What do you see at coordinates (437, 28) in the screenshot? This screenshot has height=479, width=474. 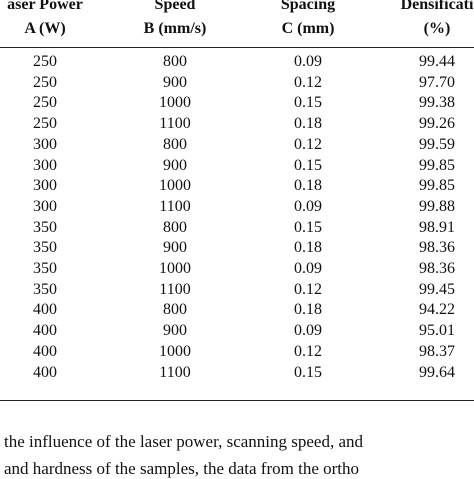 I see `header-cell: (%)` at bounding box center [437, 28].